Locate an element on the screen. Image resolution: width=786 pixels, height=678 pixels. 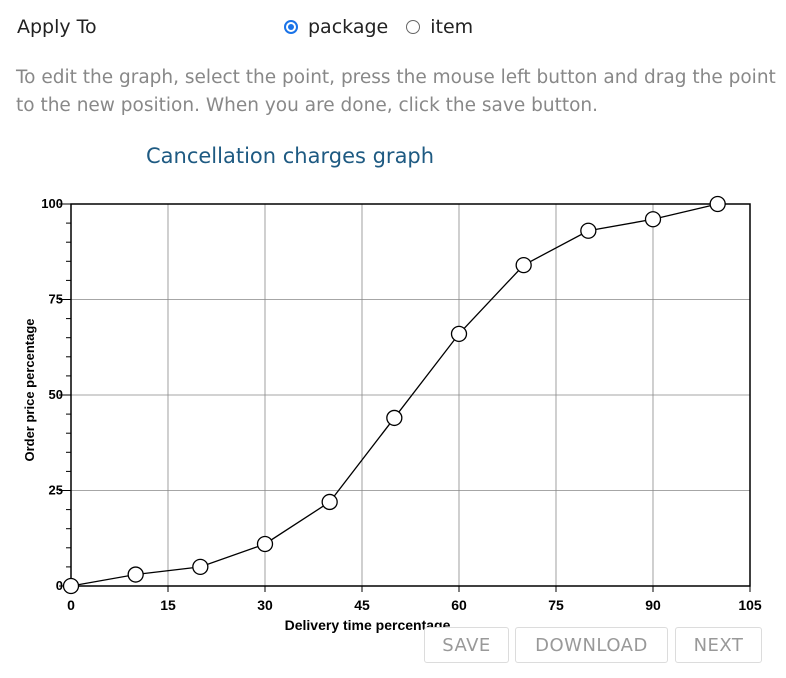
radio-item-label: item is located at coordinates (452, 27).